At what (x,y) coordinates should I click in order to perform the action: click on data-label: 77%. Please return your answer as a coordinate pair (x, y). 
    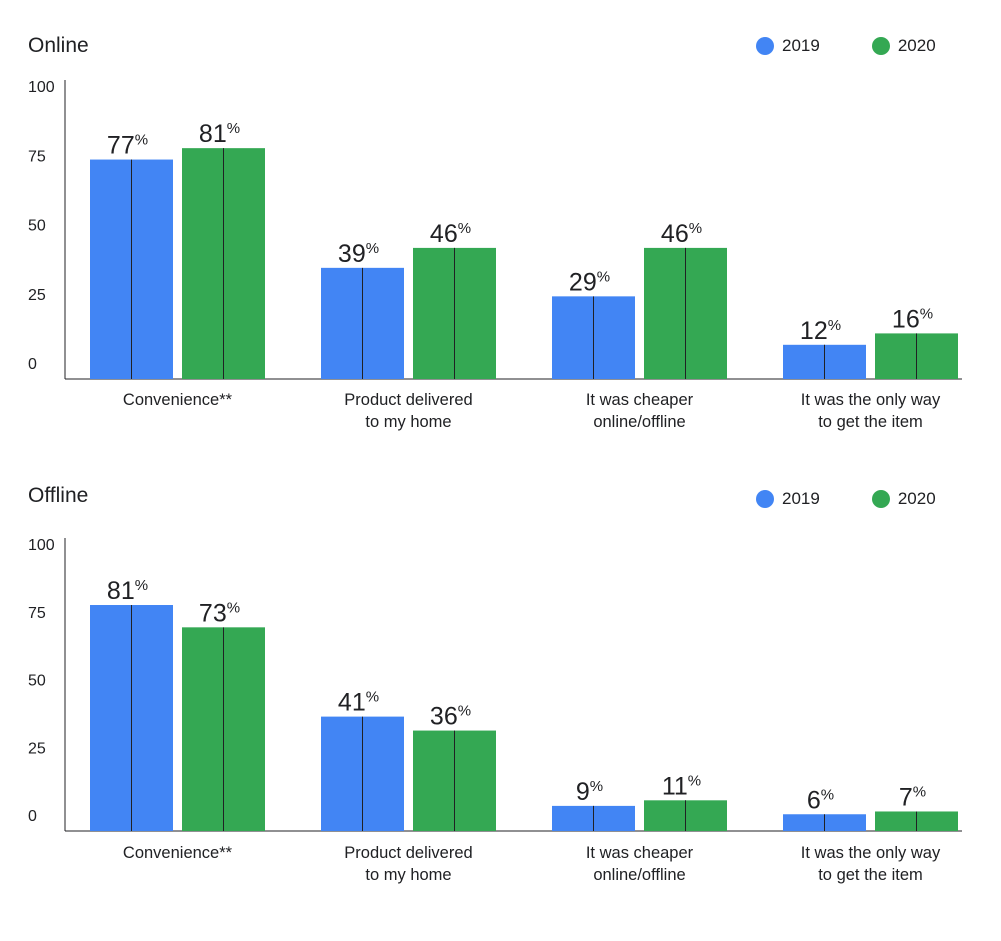
    Looking at the image, I should click on (127, 146).